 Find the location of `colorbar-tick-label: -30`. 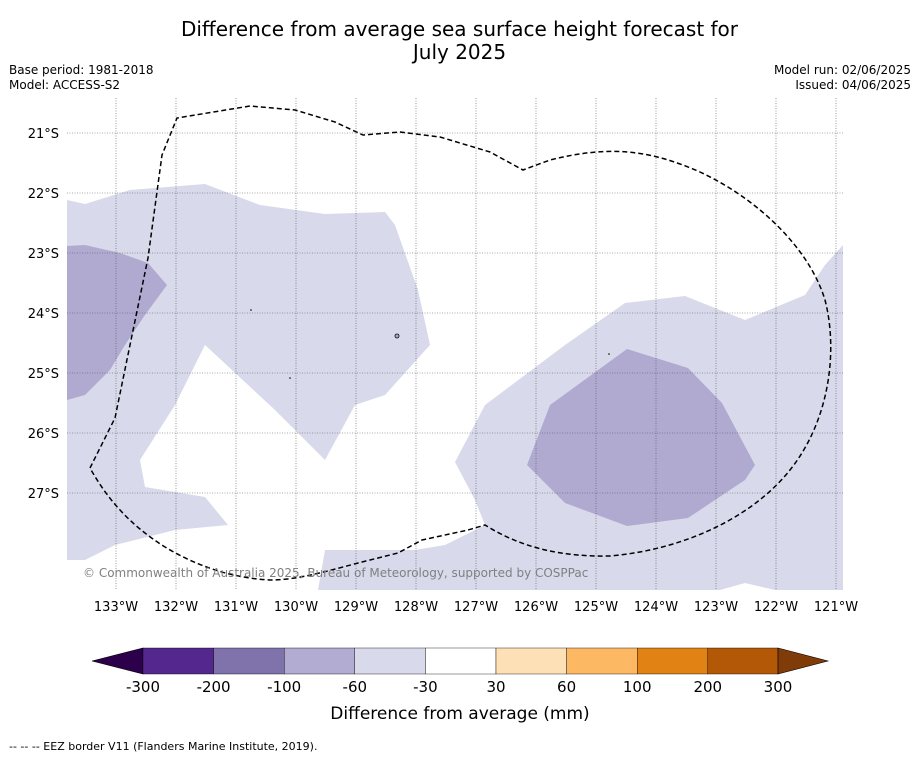

colorbar-tick-label: -30 is located at coordinates (425, 687).